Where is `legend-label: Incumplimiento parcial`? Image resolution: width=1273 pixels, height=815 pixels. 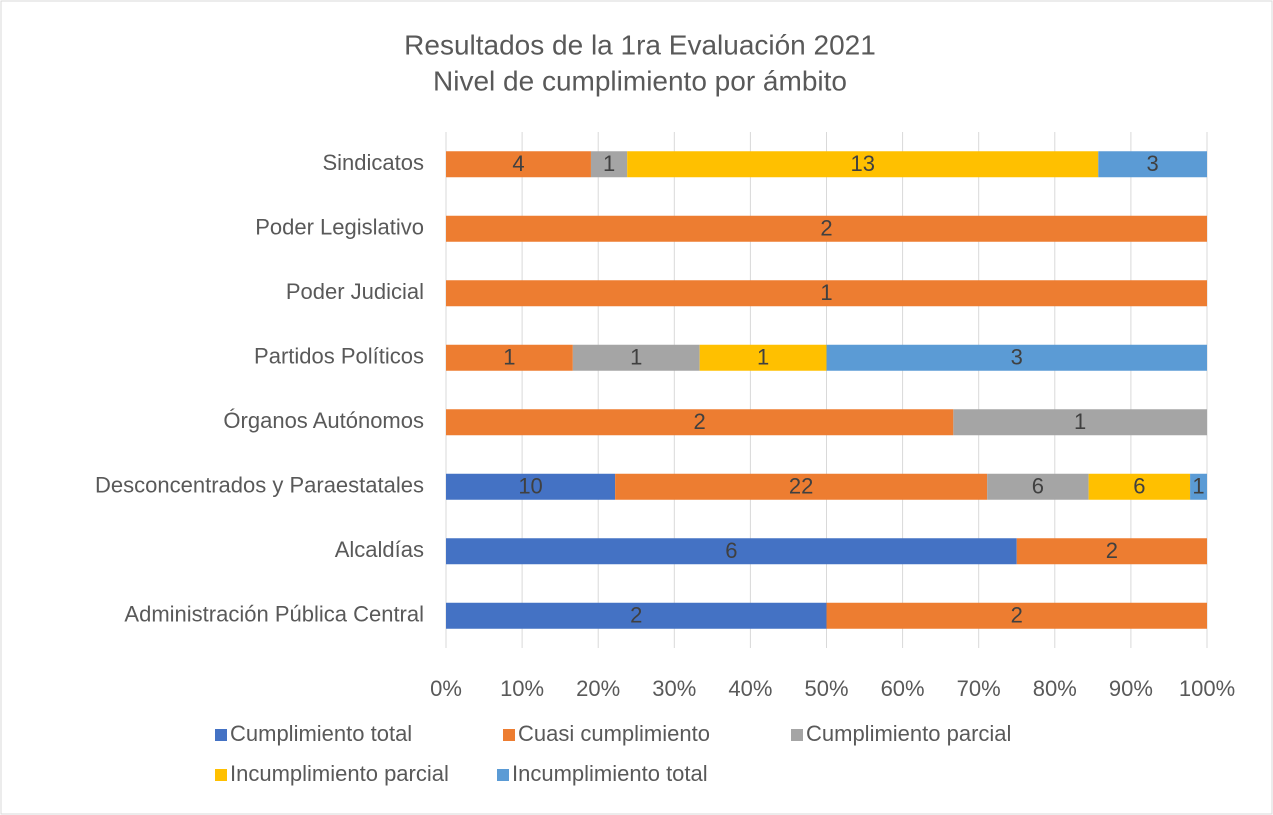
legend-label: Incumplimiento parcial is located at coordinates (339, 773).